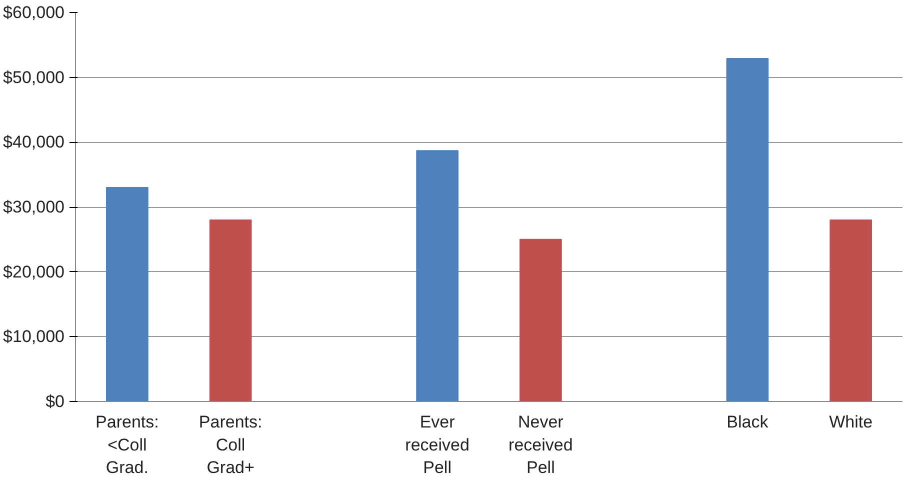 The height and width of the screenshot is (480, 912). I want to click on y-tick-label: $50,000, so click(33, 77).